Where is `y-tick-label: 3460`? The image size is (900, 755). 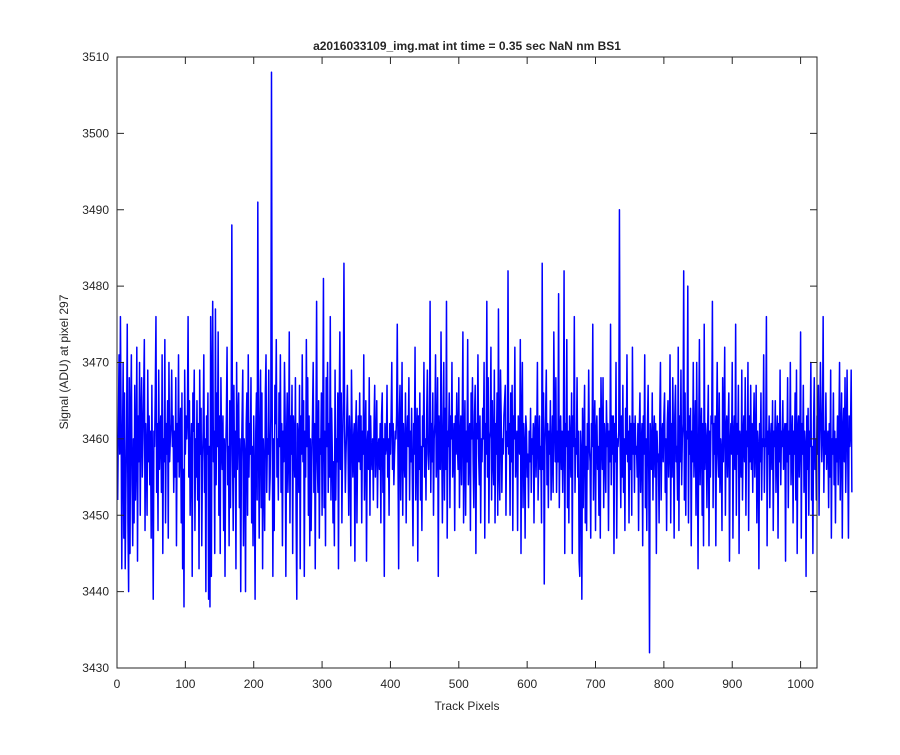
y-tick-label: 3460 is located at coordinates (95, 439).